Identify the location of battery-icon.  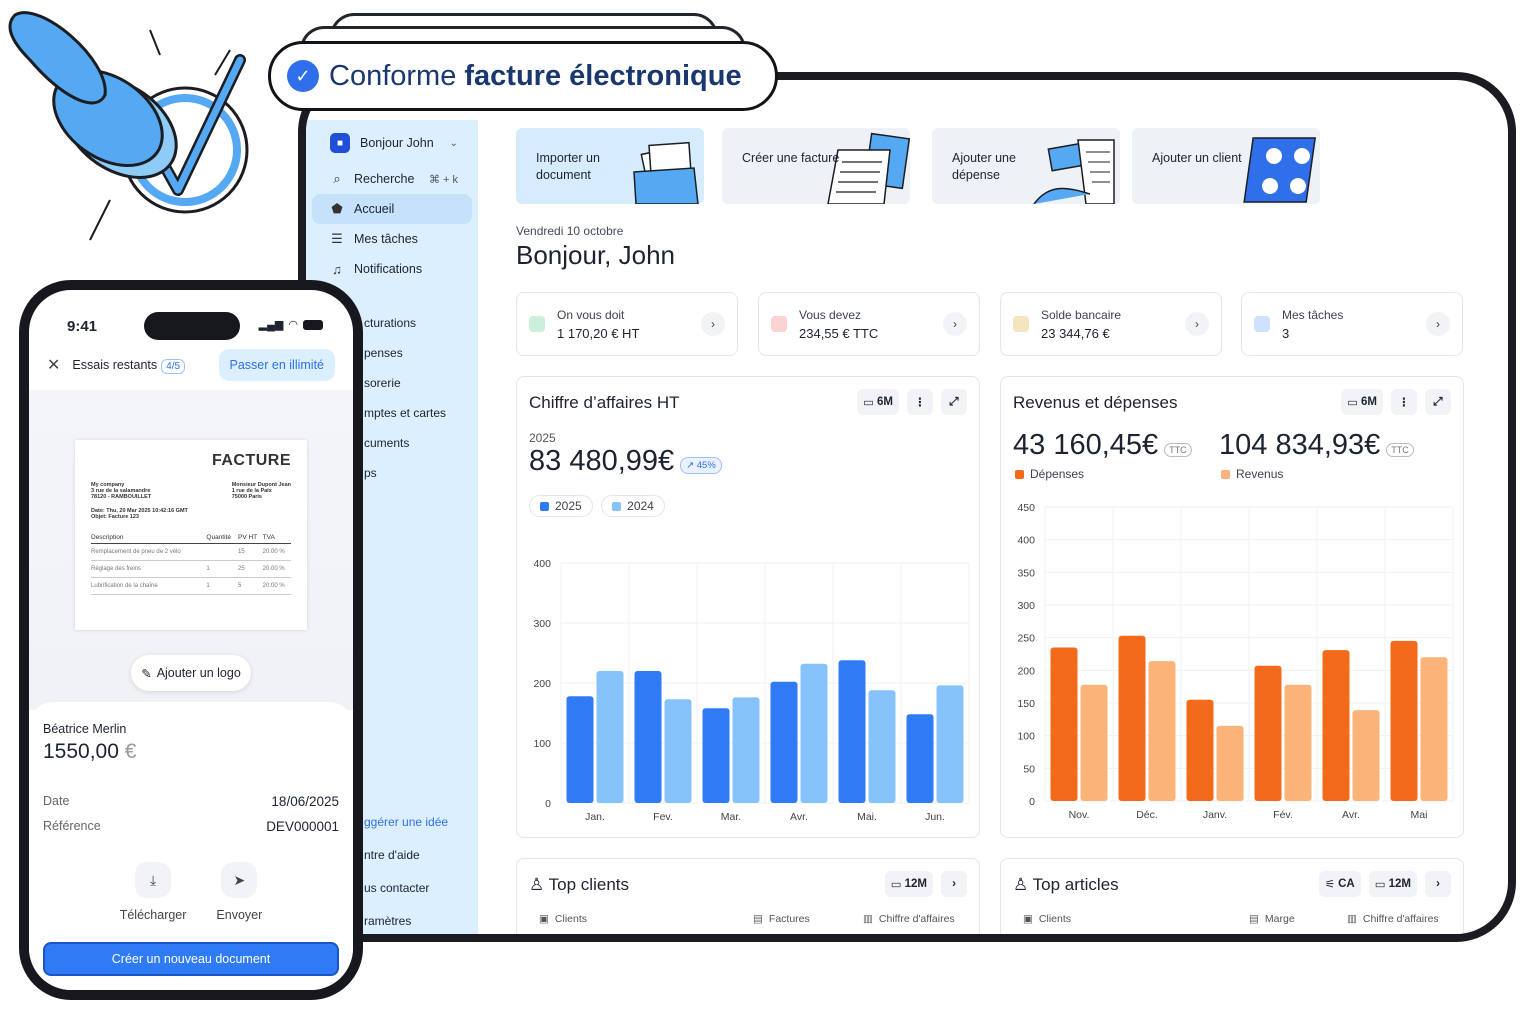
(313, 324).